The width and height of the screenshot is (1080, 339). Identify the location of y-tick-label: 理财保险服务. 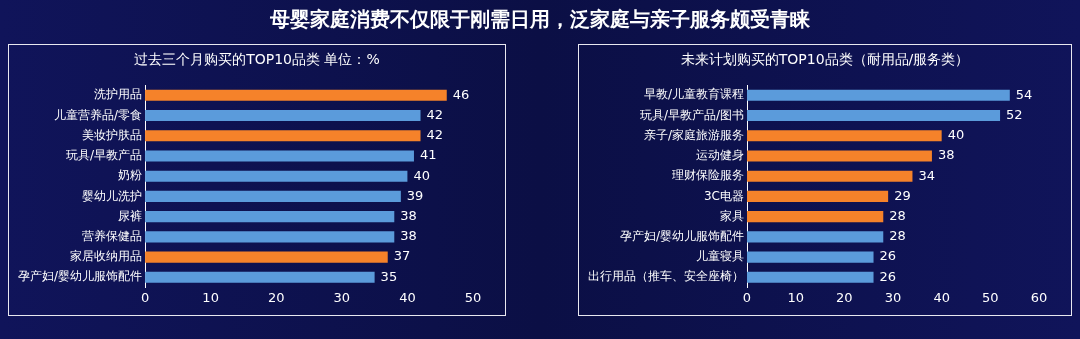
(708, 175).